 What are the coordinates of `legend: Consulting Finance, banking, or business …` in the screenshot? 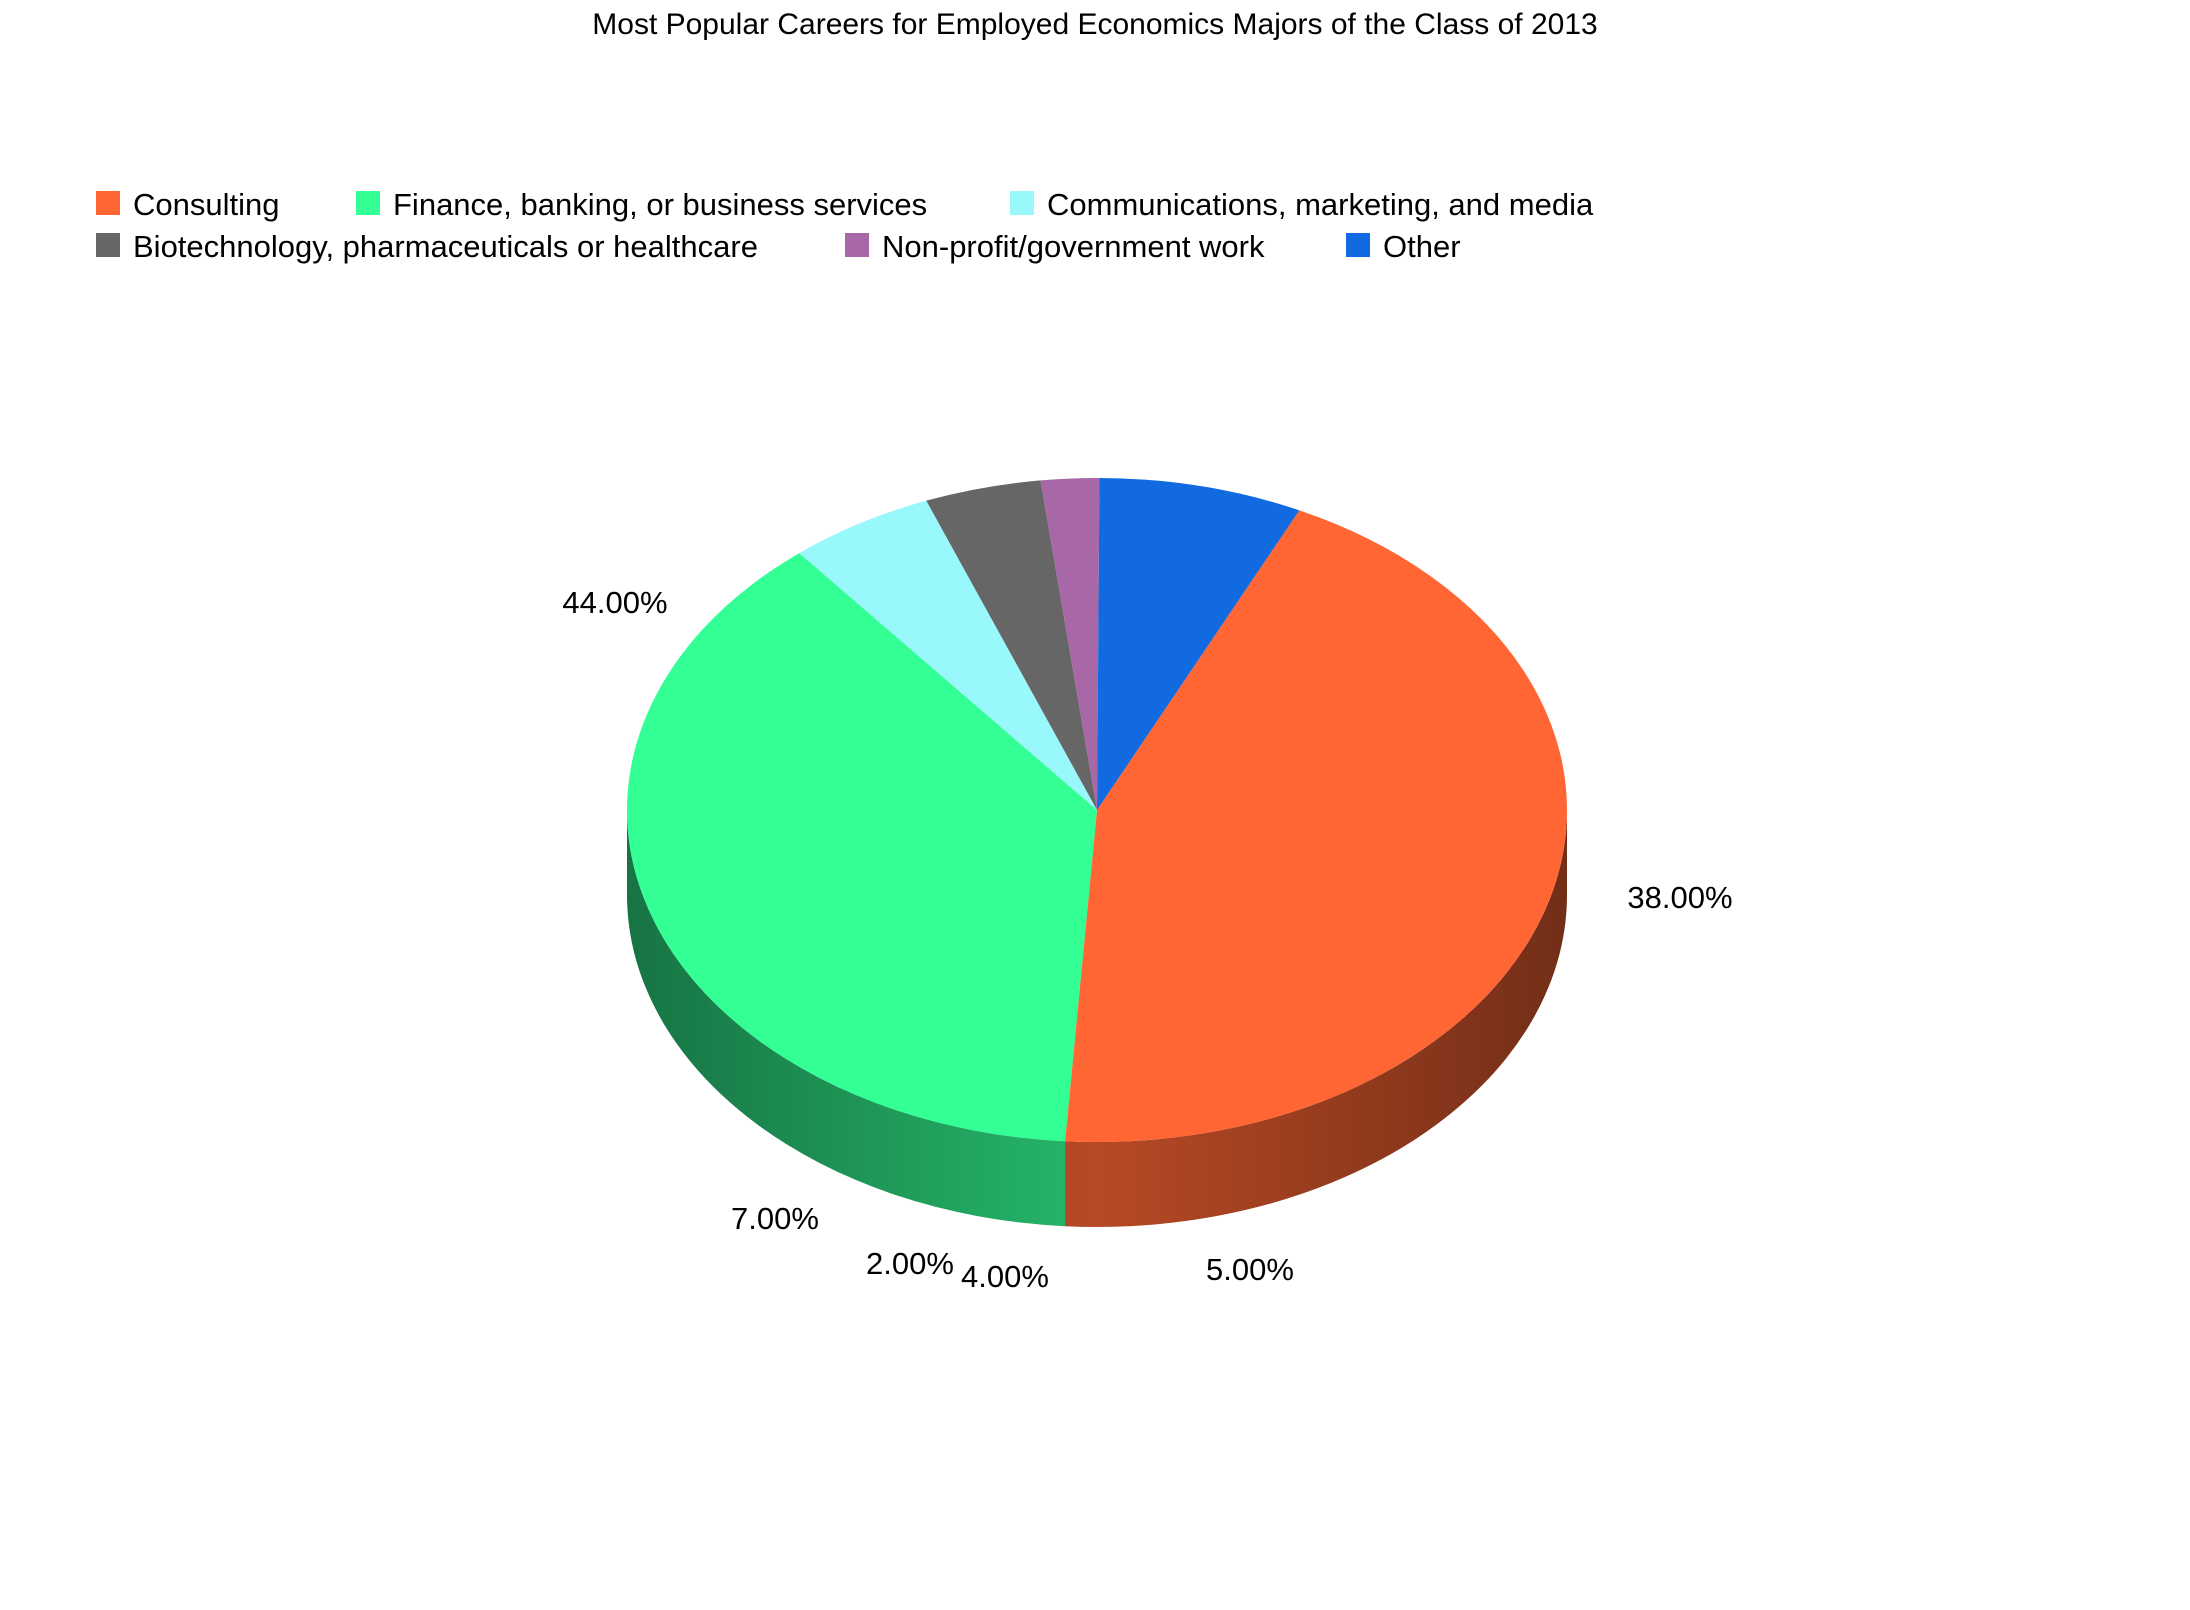 It's located at (845, 225).